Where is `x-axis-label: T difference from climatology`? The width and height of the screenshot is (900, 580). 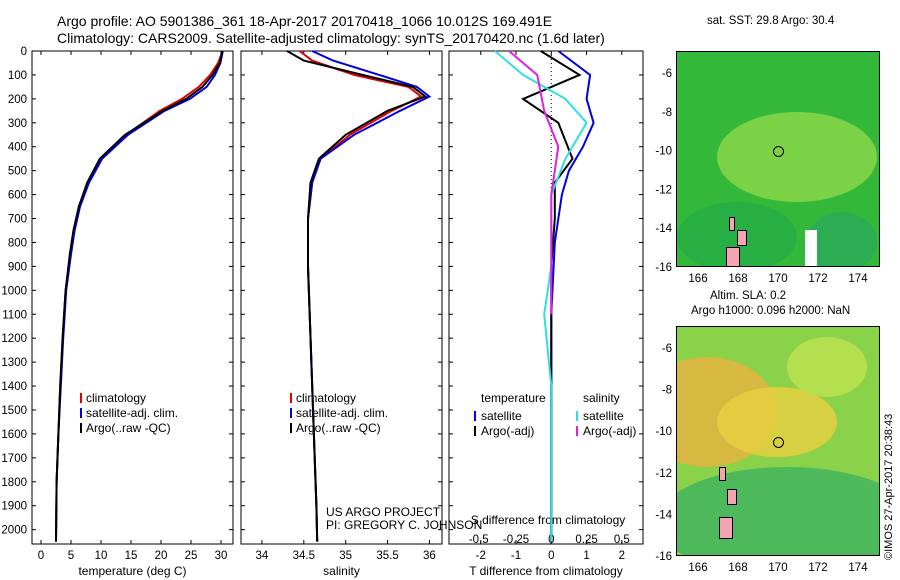
x-axis-label: T difference from climatology is located at coordinates (546, 571).